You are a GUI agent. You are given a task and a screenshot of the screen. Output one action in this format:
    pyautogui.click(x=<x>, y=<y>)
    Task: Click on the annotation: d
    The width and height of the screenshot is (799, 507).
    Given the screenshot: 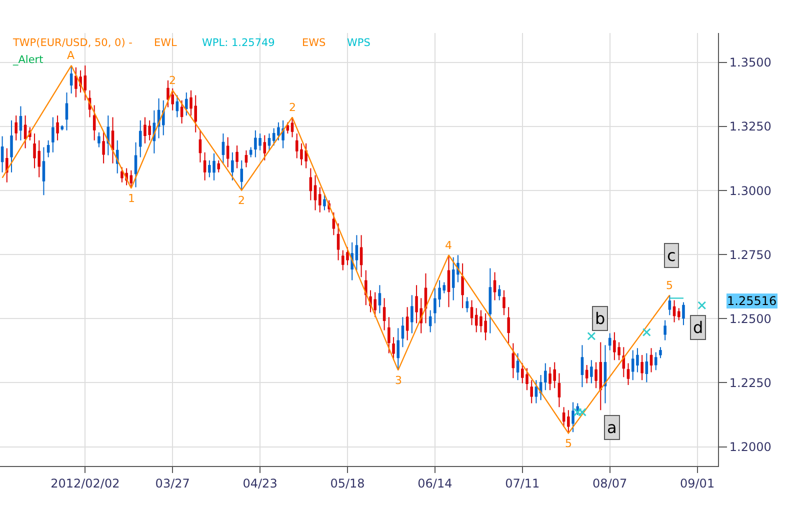 What is the action you would take?
    pyautogui.click(x=698, y=327)
    